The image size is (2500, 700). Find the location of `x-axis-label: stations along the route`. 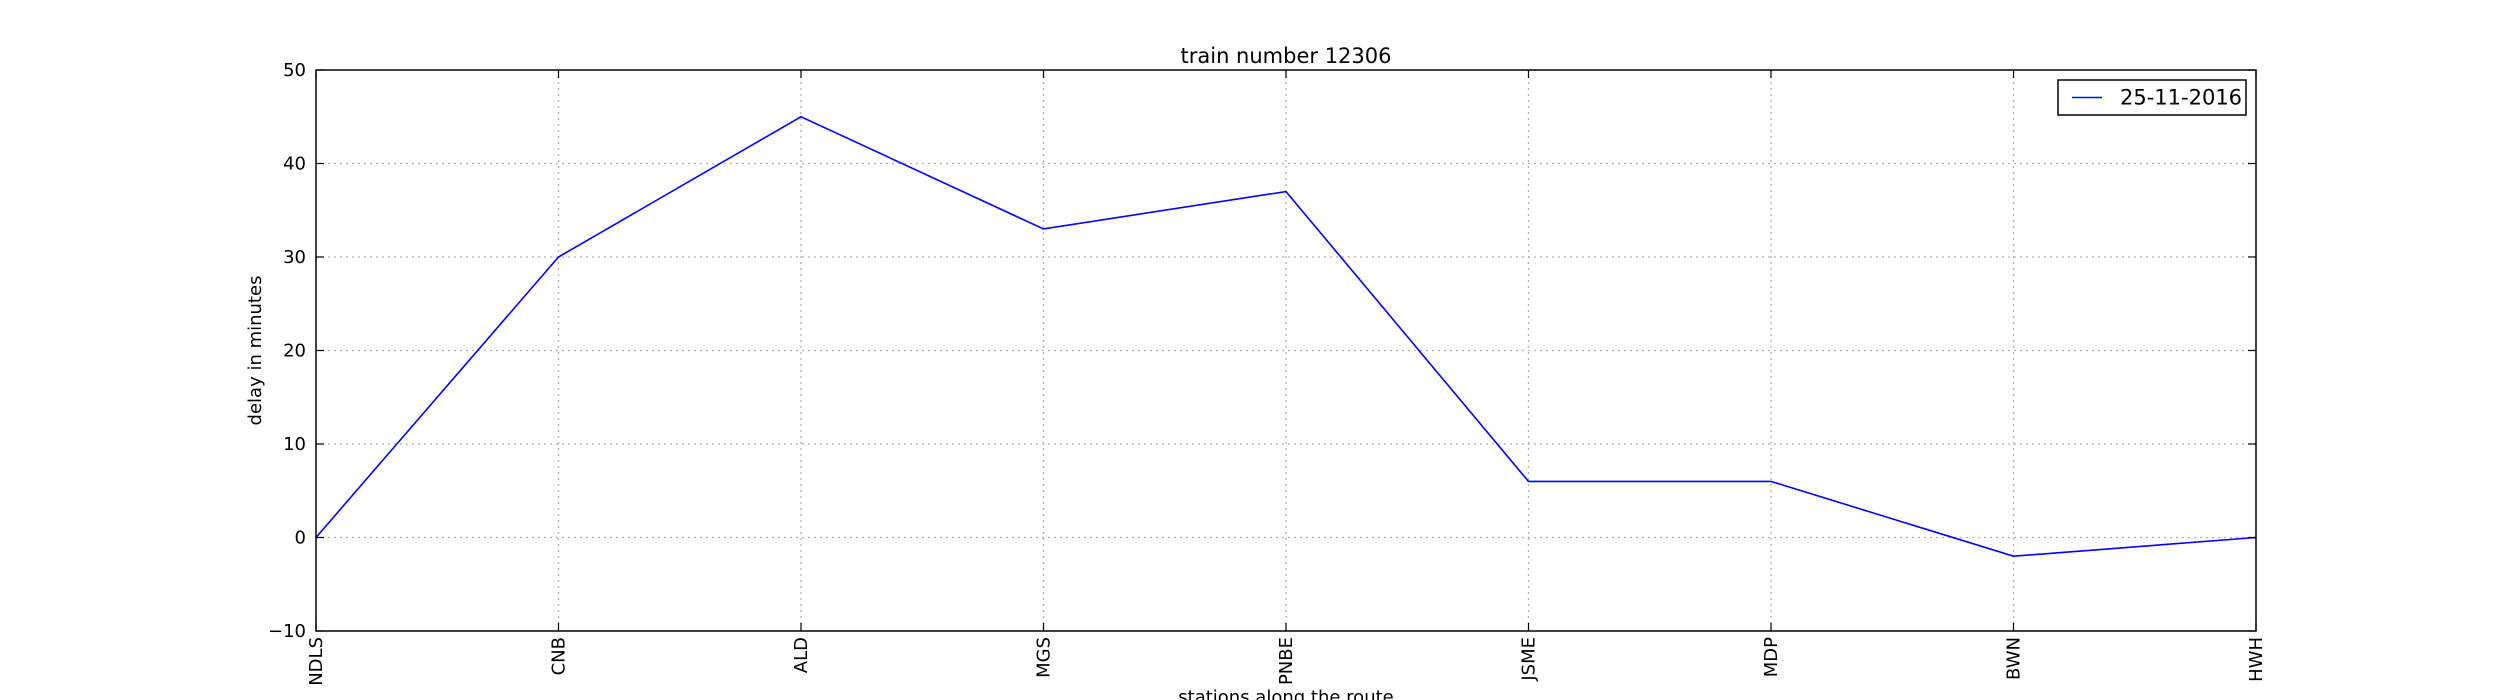

x-axis-label: stations along the route is located at coordinates (1285, 693).